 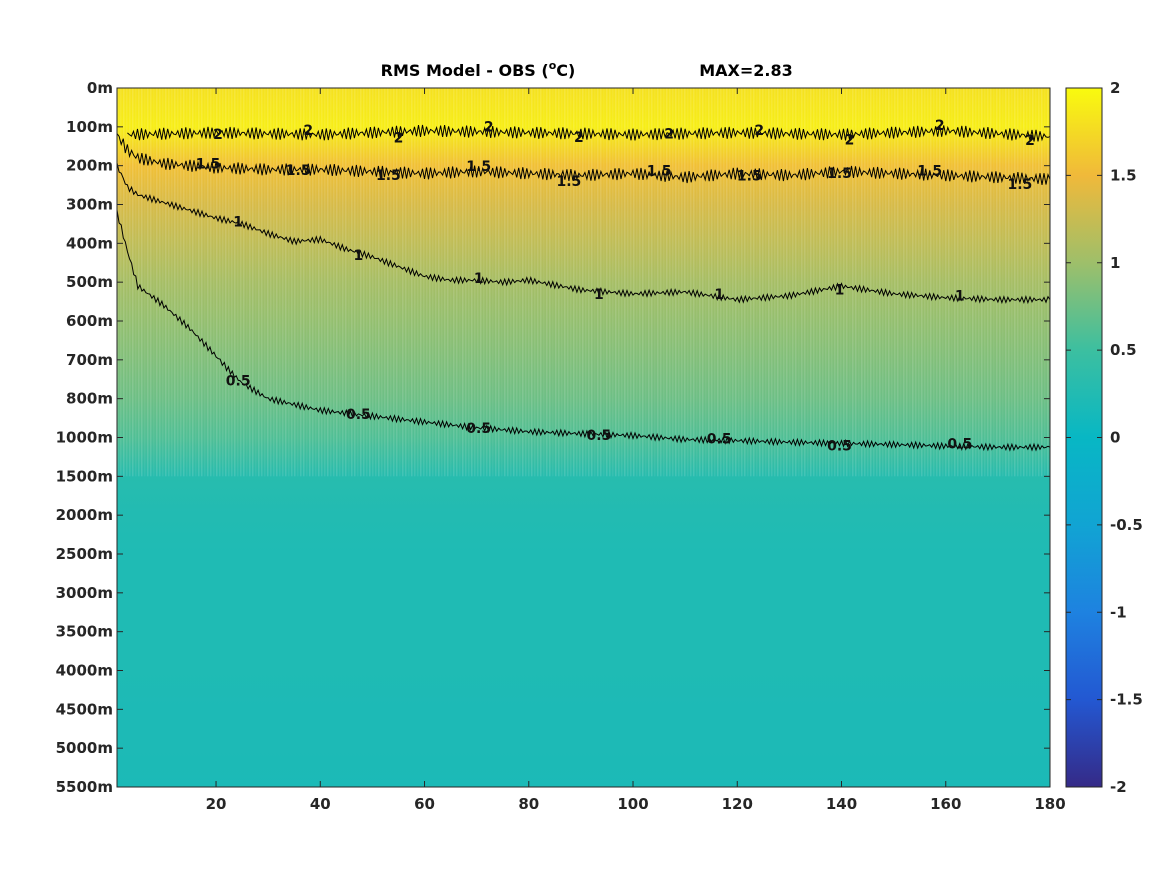 I want to click on x-tick-label: 80, so click(x=528, y=804).